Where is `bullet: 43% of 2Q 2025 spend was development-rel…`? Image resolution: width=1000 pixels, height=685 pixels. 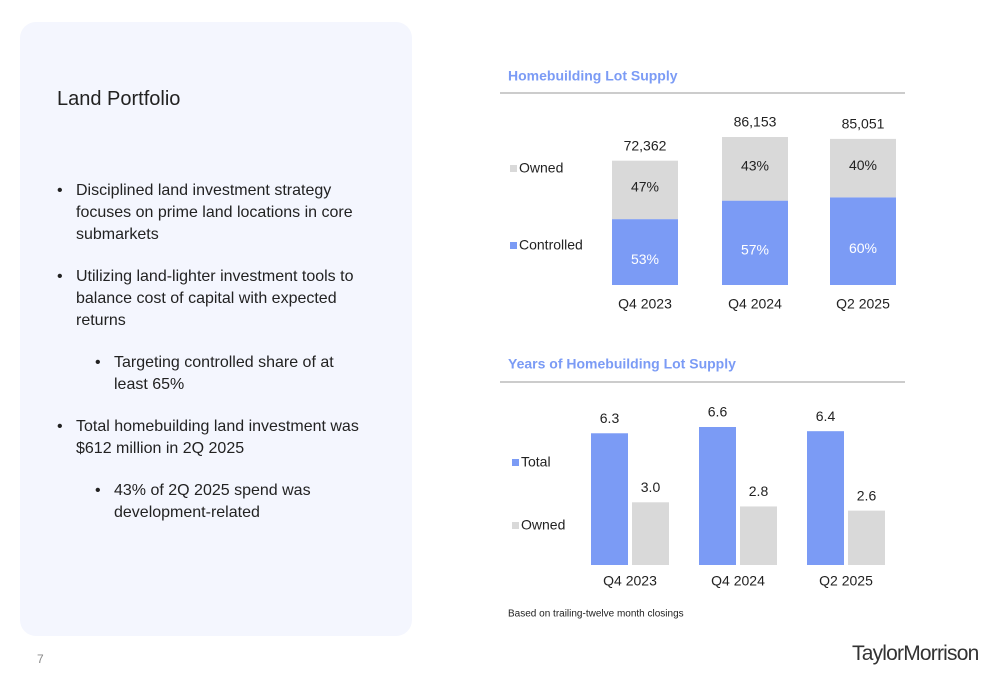
bullet: 43% of 2Q 2025 spend was development-rel… is located at coordinates (210, 502).